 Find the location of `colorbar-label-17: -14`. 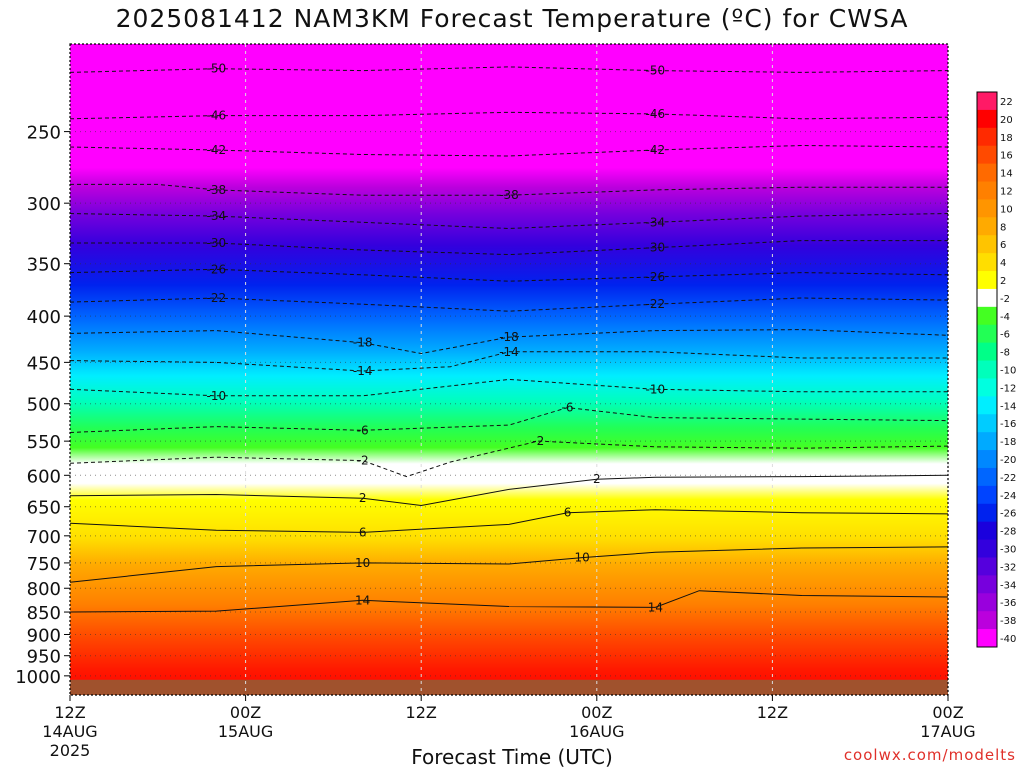

colorbar-label-17: -14 is located at coordinates (1008, 406).